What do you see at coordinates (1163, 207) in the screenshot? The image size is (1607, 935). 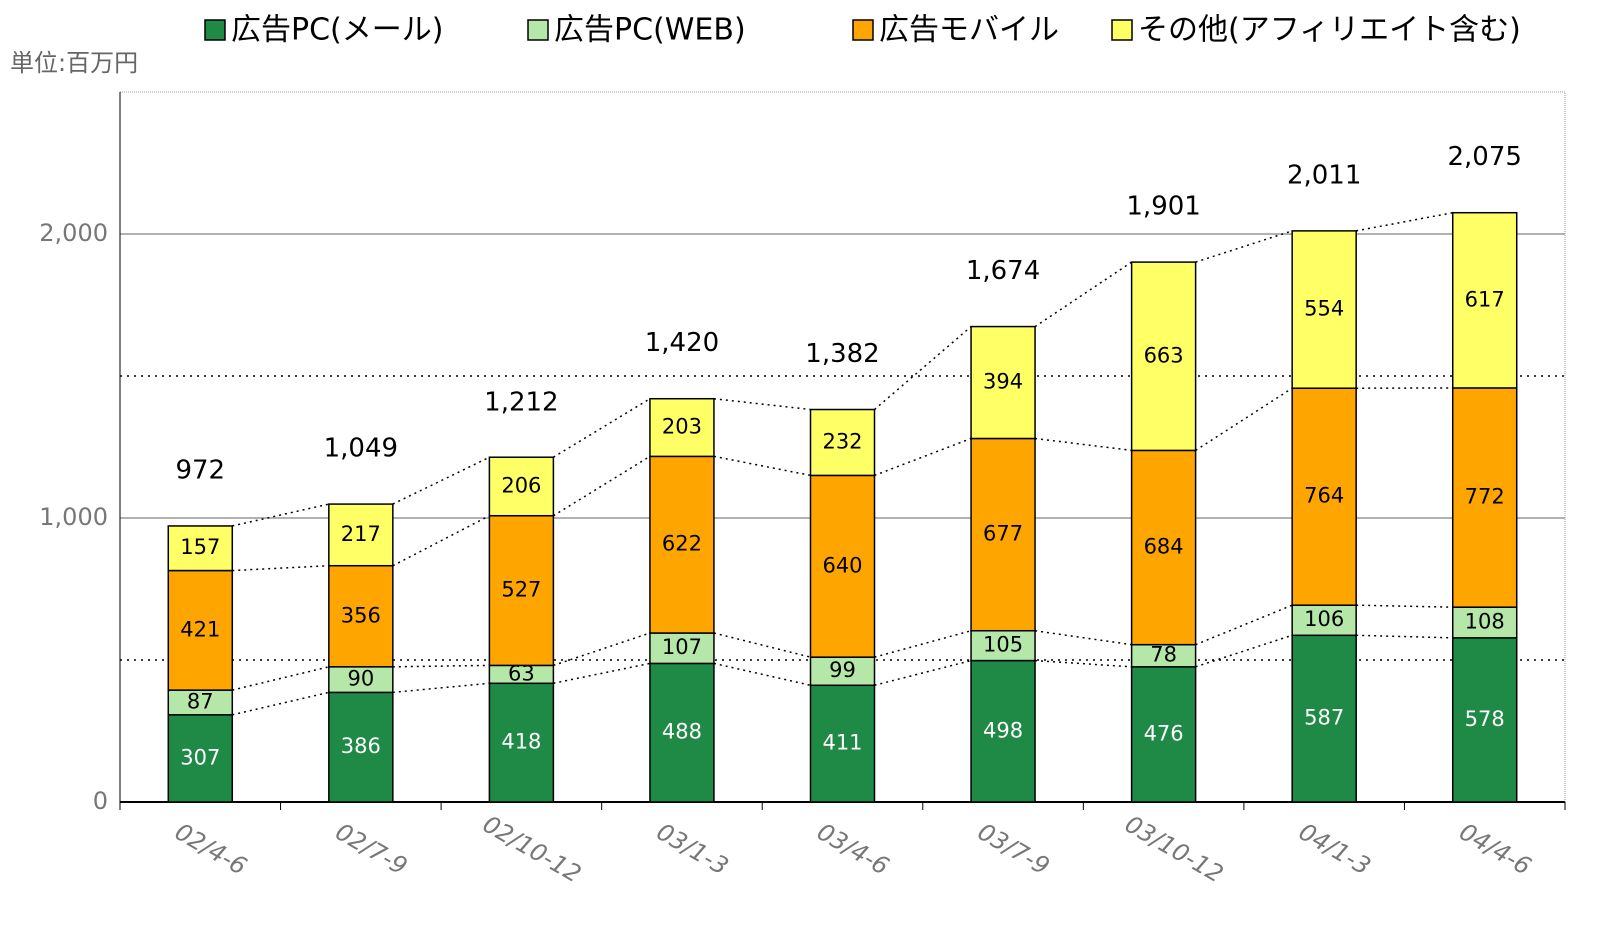 I see `total-label: 1,901` at bounding box center [1163, 207].